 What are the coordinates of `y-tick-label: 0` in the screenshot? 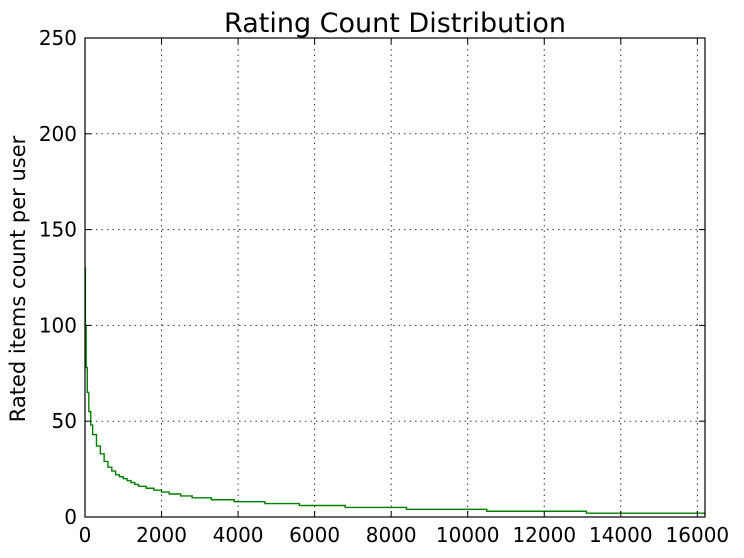 It's located at (70, 517).